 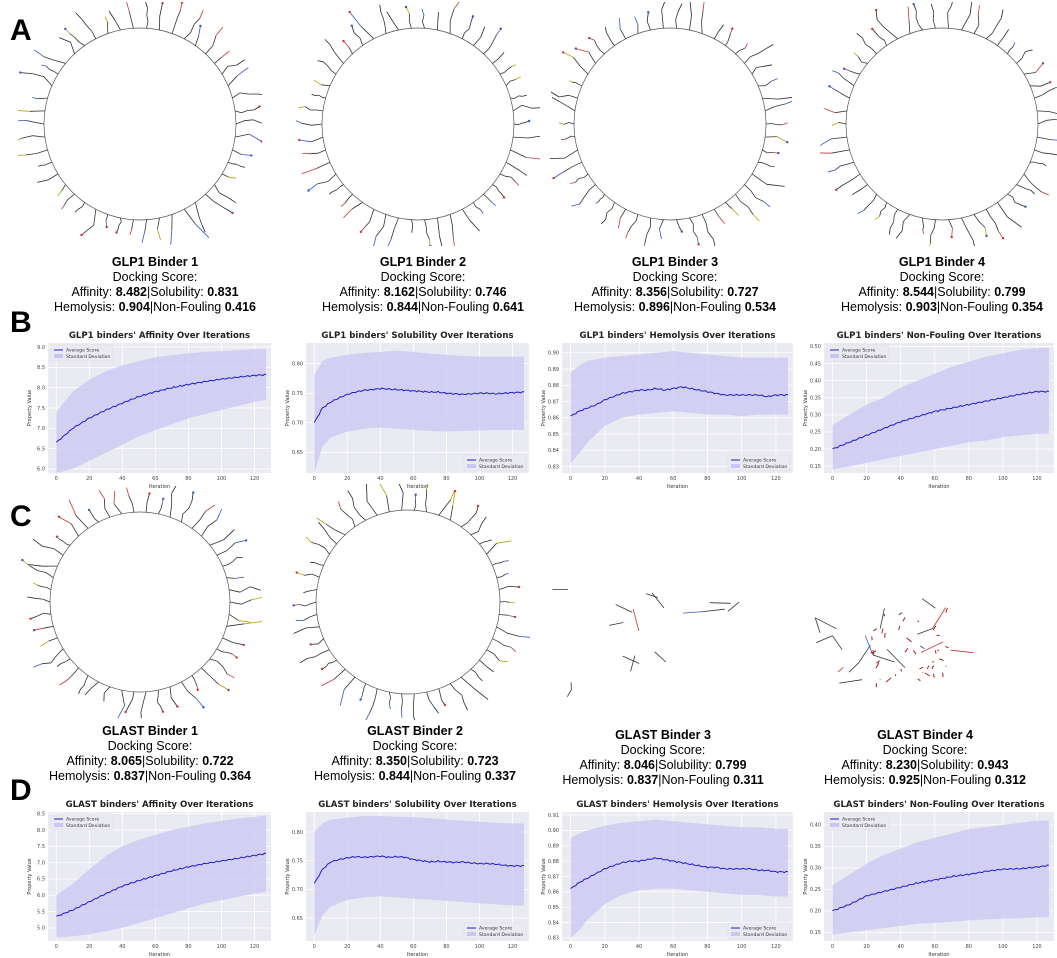 What do you see at coordinates (131, 292) in the screenshot?
I see `affinity-value: 8.482` at bounding box center [131, 292].